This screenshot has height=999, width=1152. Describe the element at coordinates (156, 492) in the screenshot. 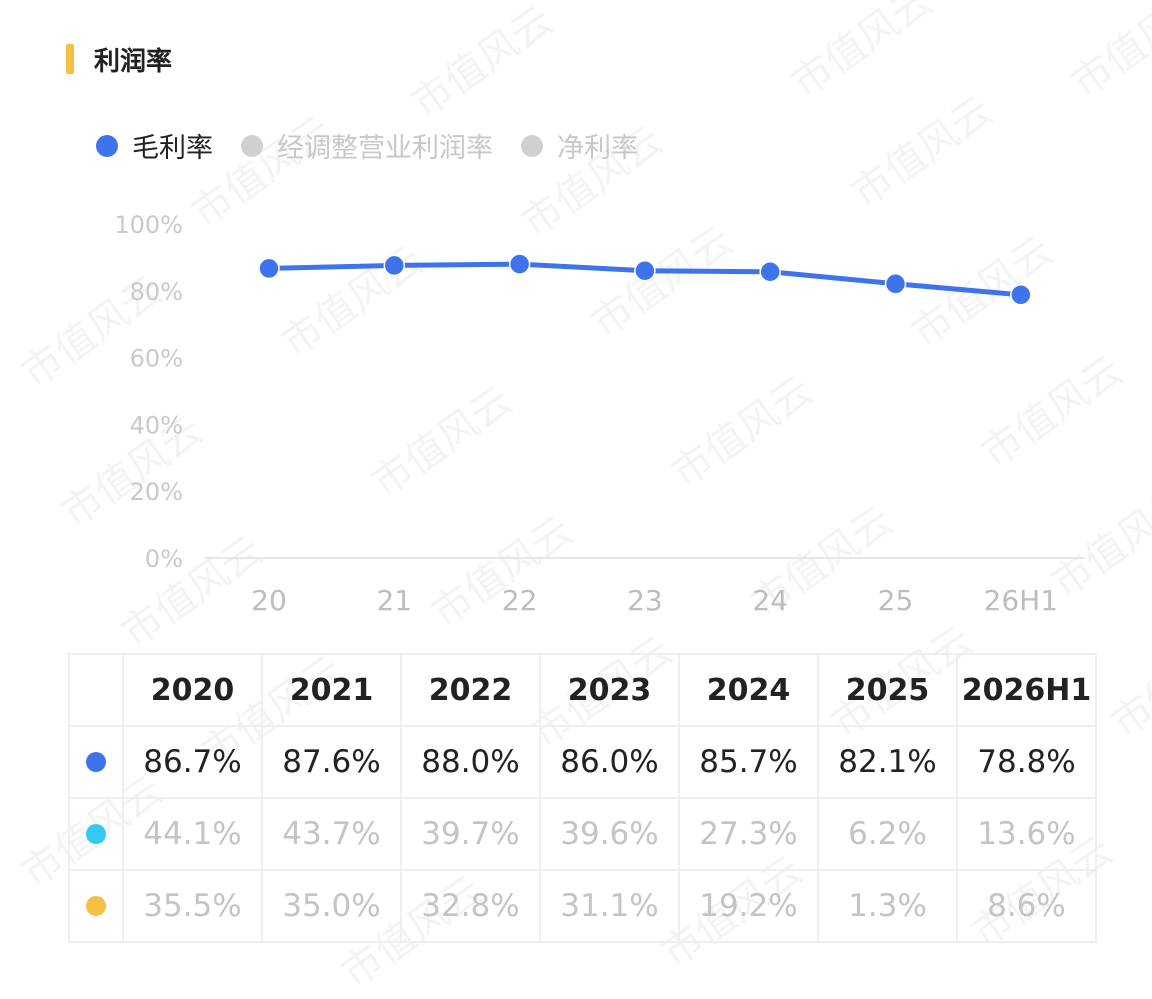

I see `y-tick-label: 20%` at that location.